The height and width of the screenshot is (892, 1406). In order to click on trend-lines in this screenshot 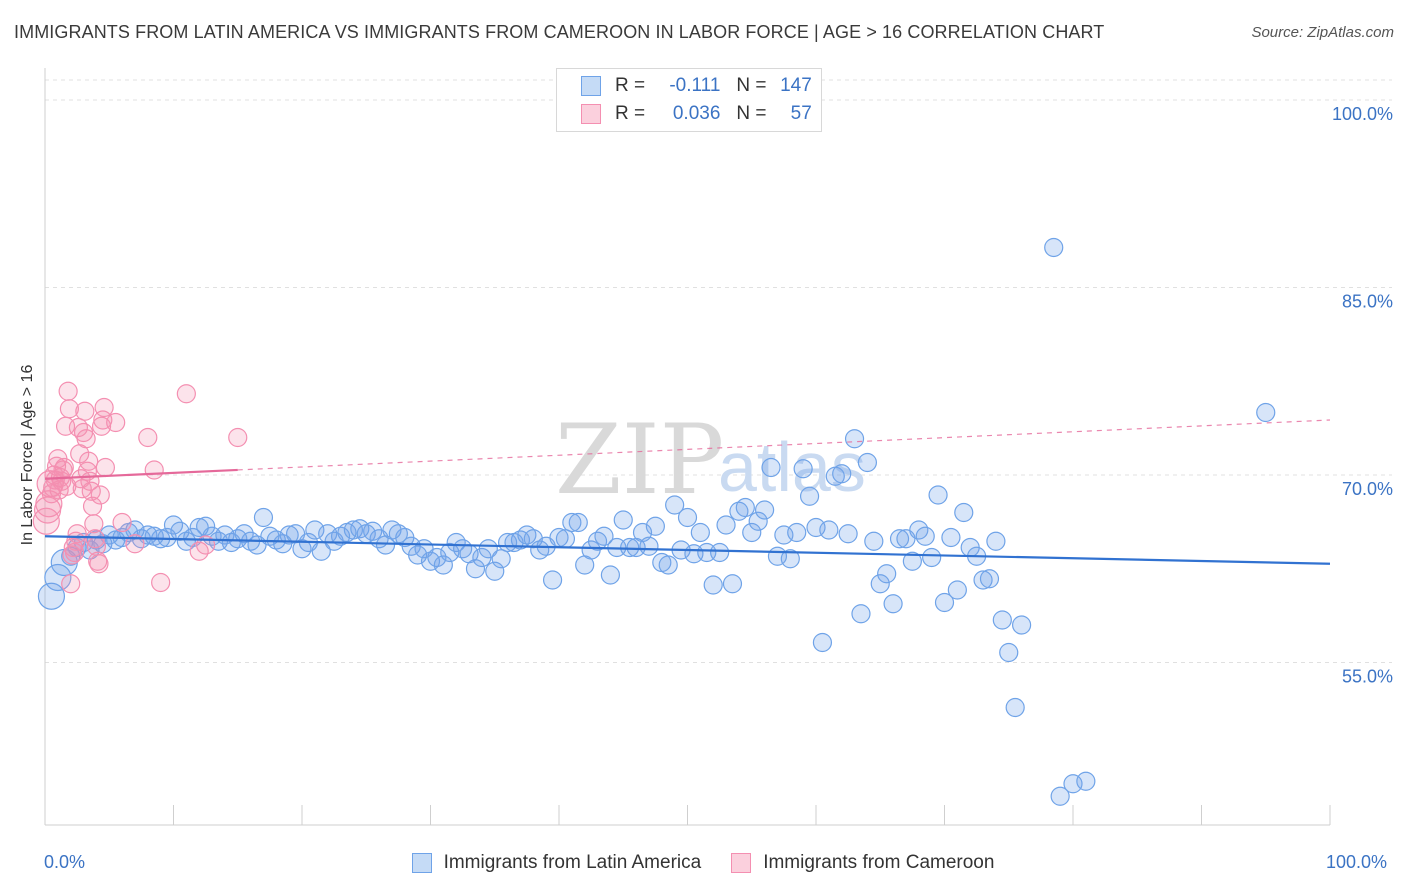, I will do `click(687, 492)`.